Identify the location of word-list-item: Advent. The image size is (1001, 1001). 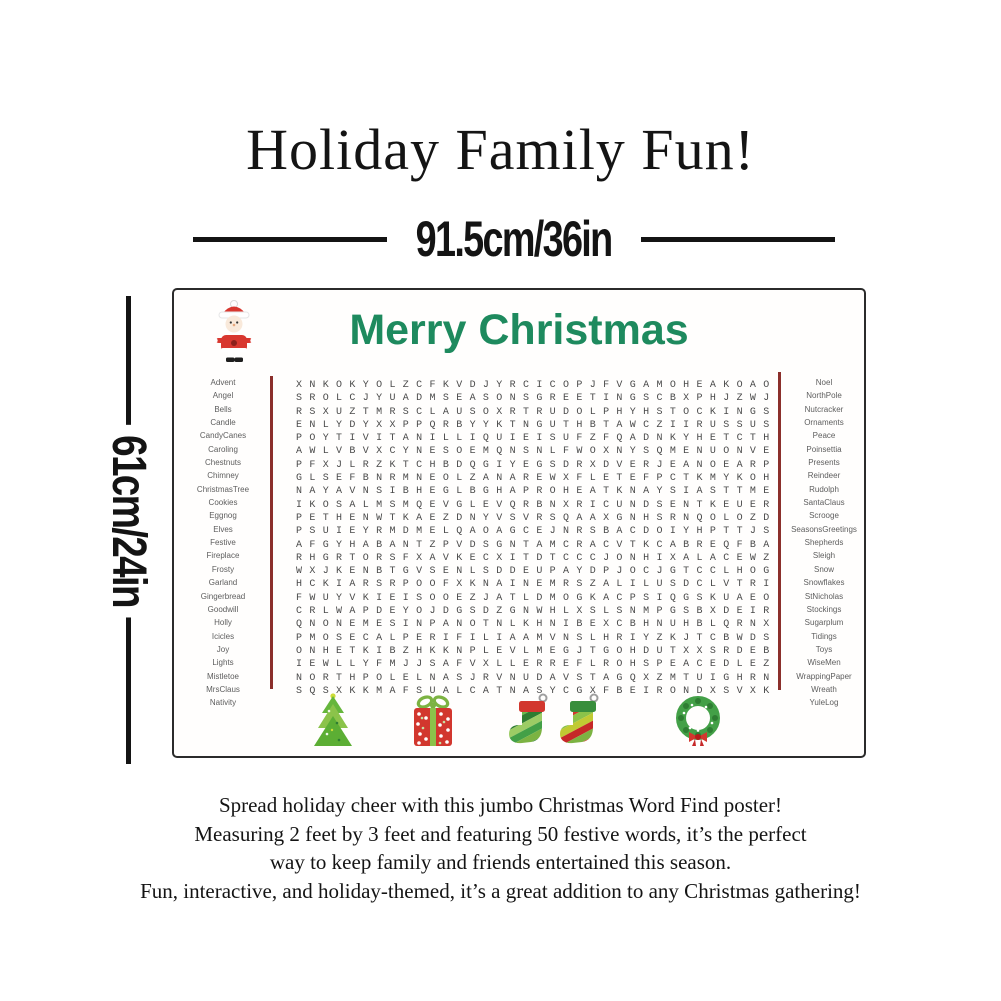
(223, 382).